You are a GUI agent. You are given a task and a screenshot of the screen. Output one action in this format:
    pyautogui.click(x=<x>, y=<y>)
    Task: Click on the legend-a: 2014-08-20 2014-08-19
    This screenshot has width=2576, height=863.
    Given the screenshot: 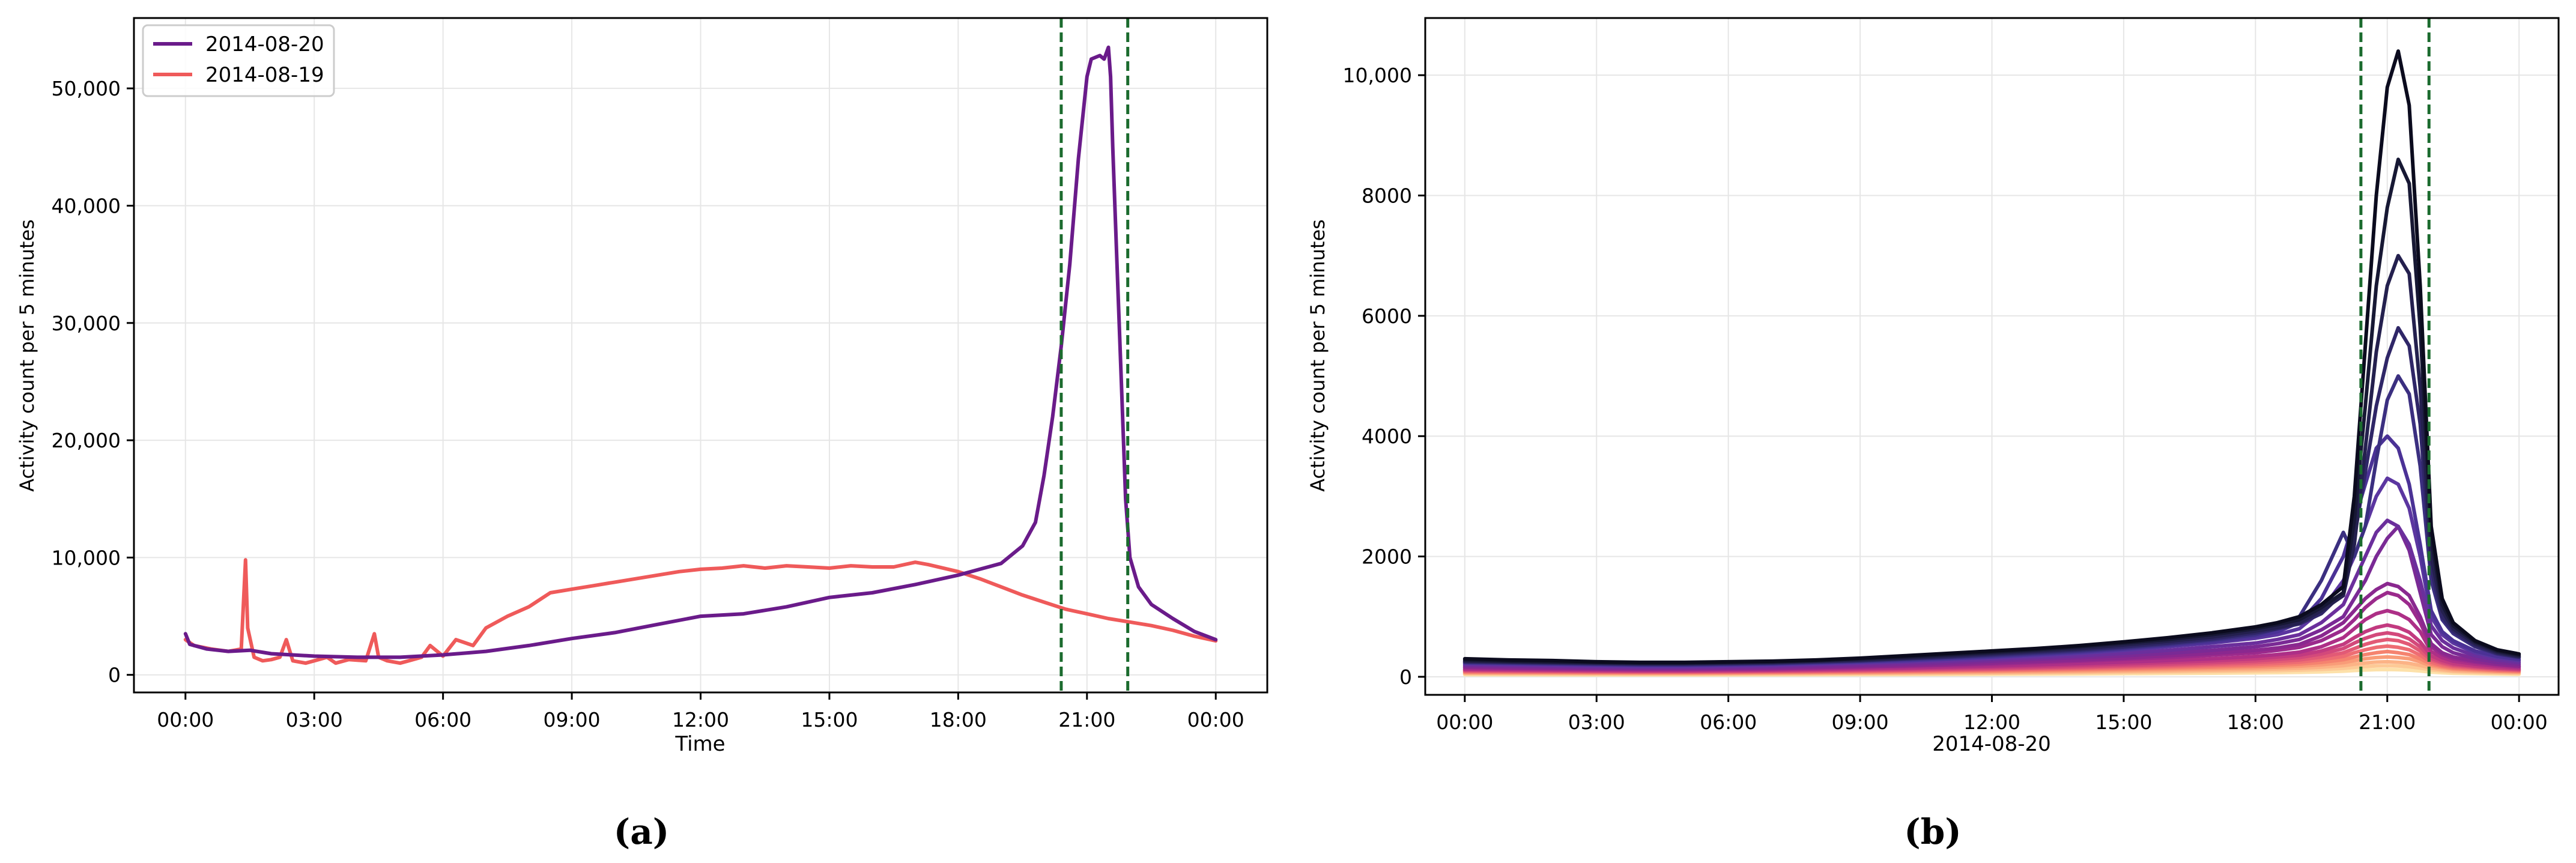 What is the action you would take?
    pyautogui.click(x=238, y=60)
    